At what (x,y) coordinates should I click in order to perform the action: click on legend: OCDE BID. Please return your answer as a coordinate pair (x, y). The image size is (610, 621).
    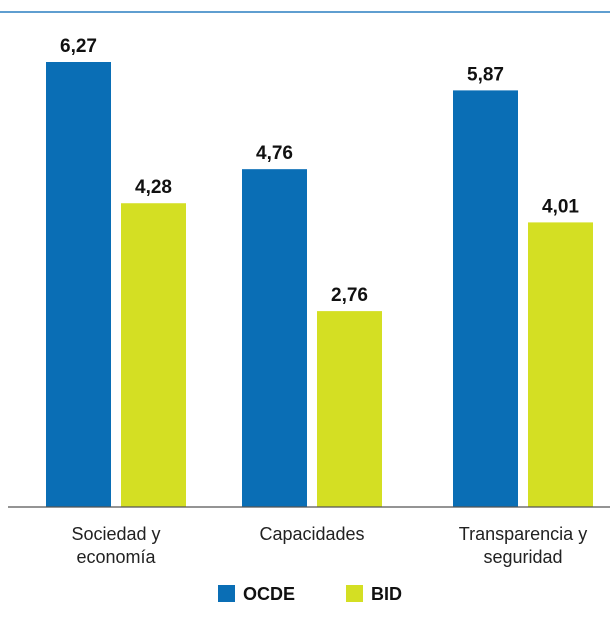
    Looking at the image, I should click on (310, 594).